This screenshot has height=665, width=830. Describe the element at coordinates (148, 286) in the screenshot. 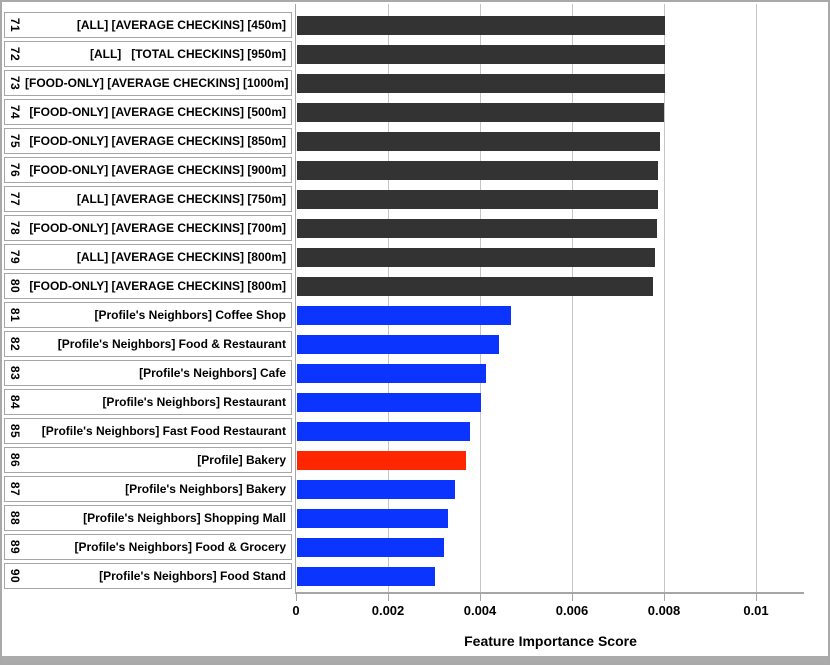

I see `category-label-box: 80 [FOOD-ONLY] [AVERAGE CHECKINS] [800m]` at that location.